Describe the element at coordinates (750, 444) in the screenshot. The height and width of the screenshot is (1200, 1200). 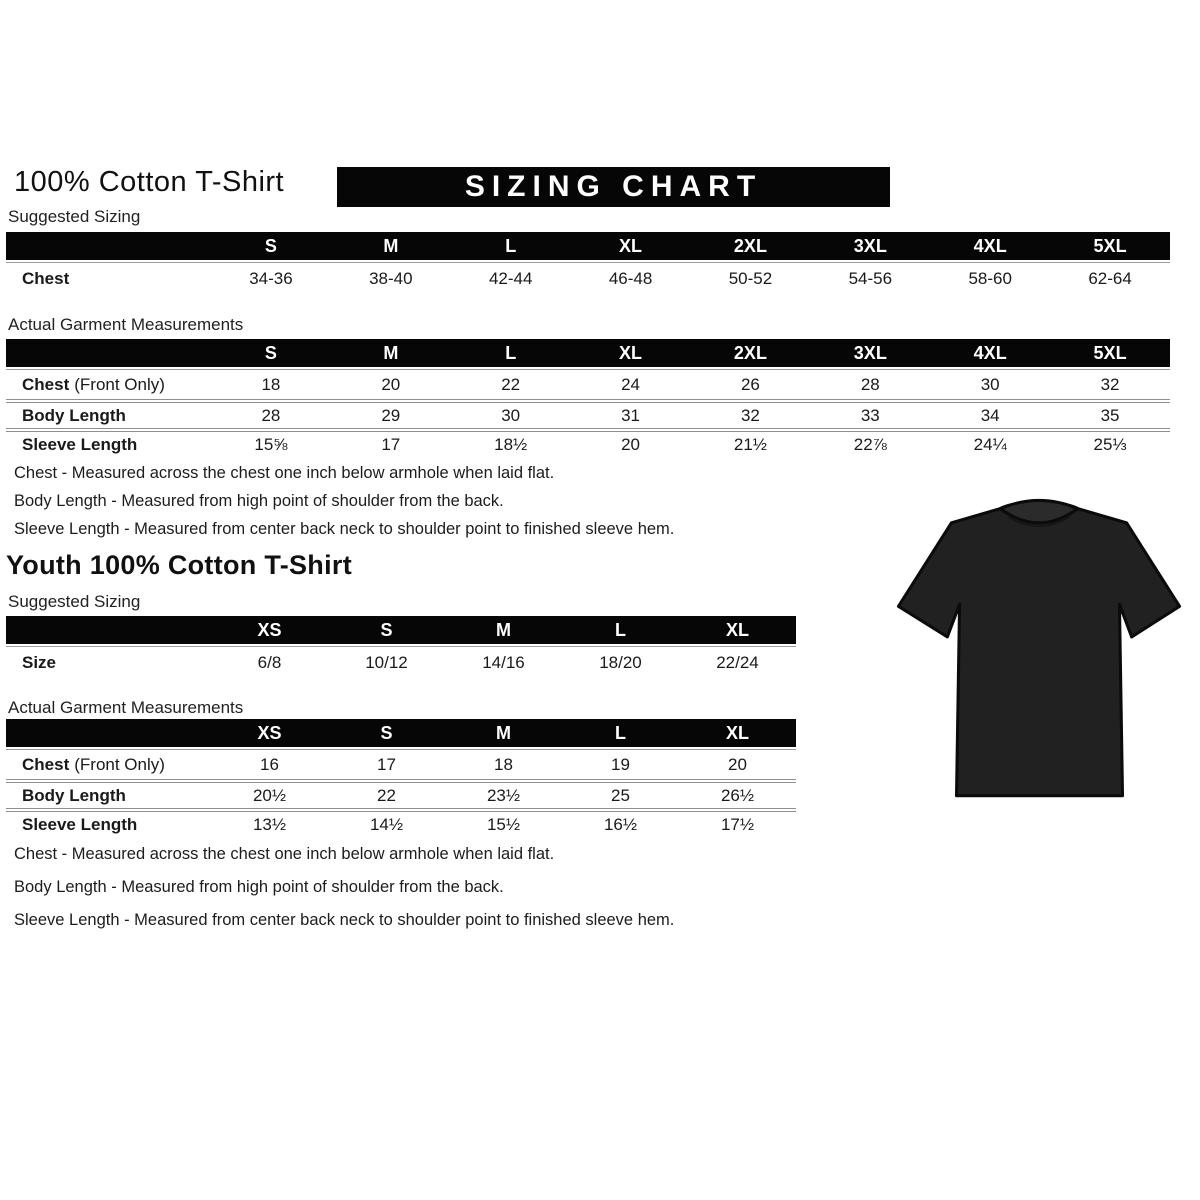
I see `table-cell: 21½` at that location.